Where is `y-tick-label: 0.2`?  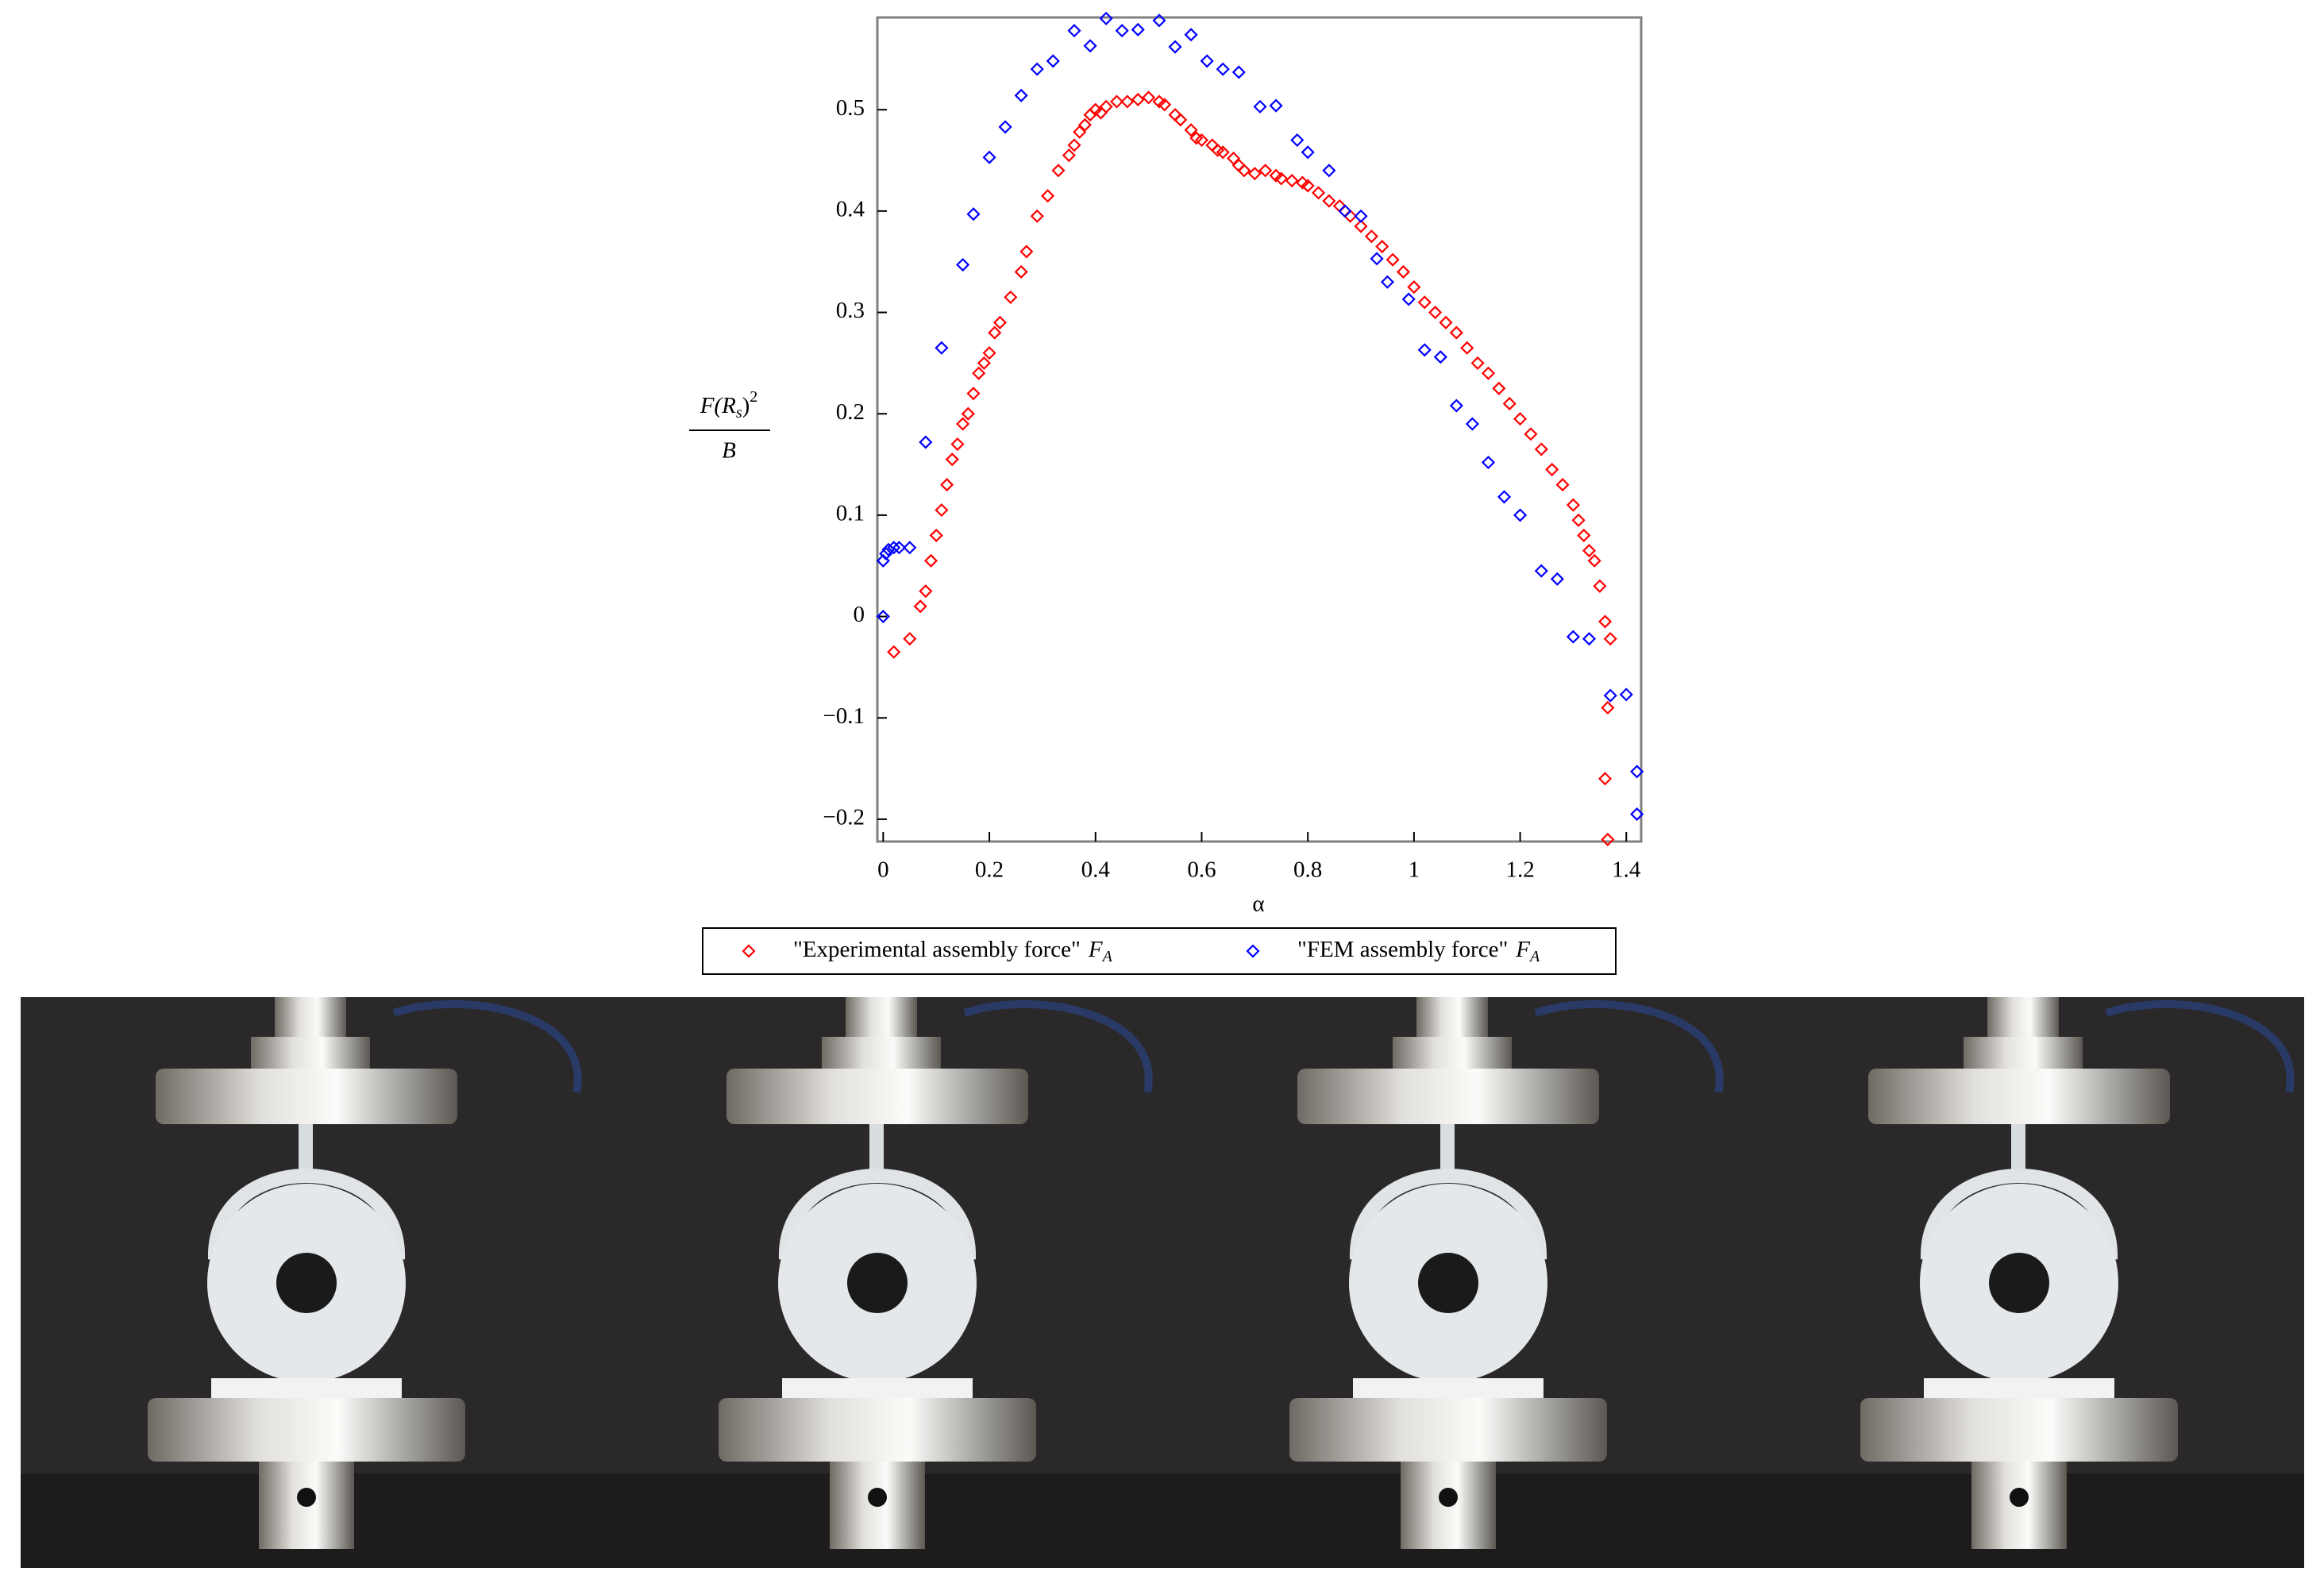 y-tick-label: 0.2 is located at coordinates (850, 412).